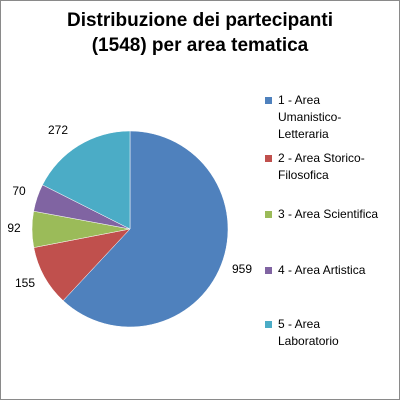  I want to click on legend-label-line: 4 - Area Artistica, so click(322, 270).